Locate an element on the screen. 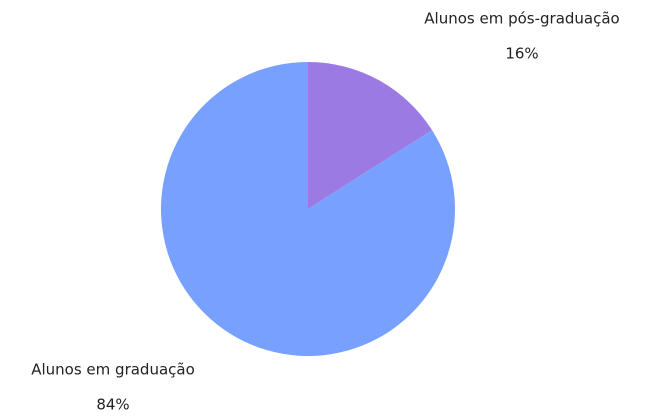 This screenshot has height=419, width=659. slice-label: Alunos em pós-graduação is located at coordinates (521, 19).